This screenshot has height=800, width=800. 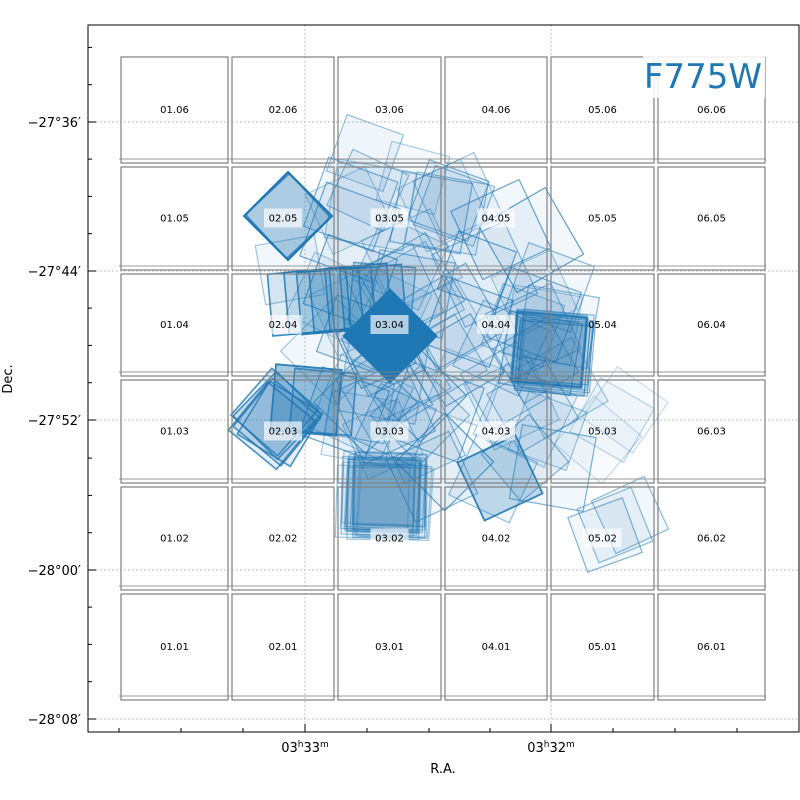 I want to click on tile-outline-01.02, so click(x=174, y=538).